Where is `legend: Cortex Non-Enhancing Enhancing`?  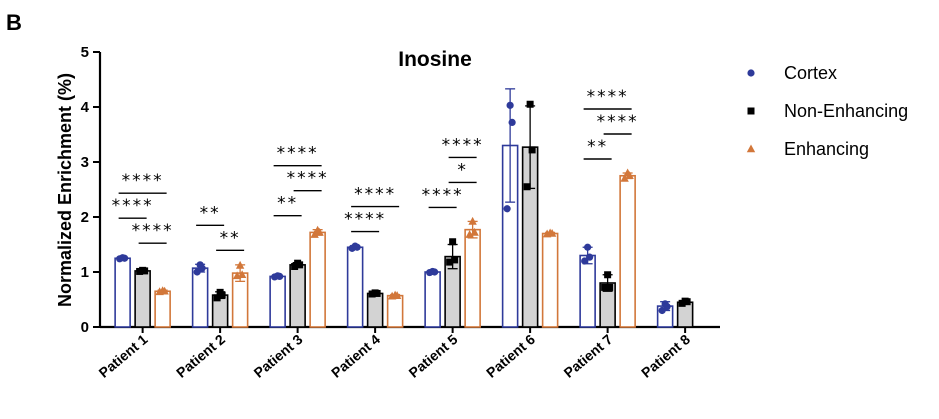 legend: Cortex Non-Enhancing Enhancing is located at coordinates (827, 111).